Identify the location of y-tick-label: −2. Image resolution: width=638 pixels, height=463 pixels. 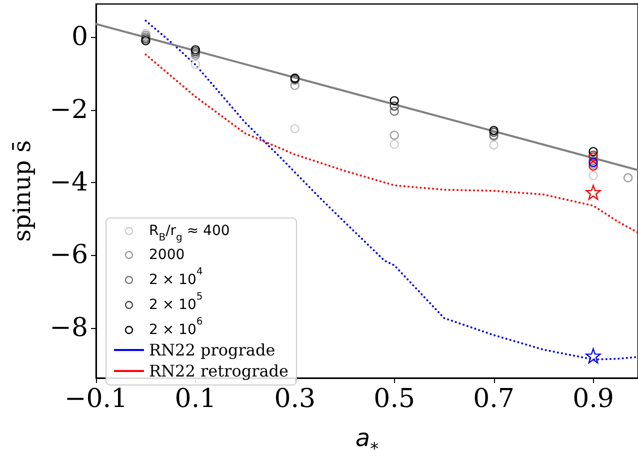
(69, 109).